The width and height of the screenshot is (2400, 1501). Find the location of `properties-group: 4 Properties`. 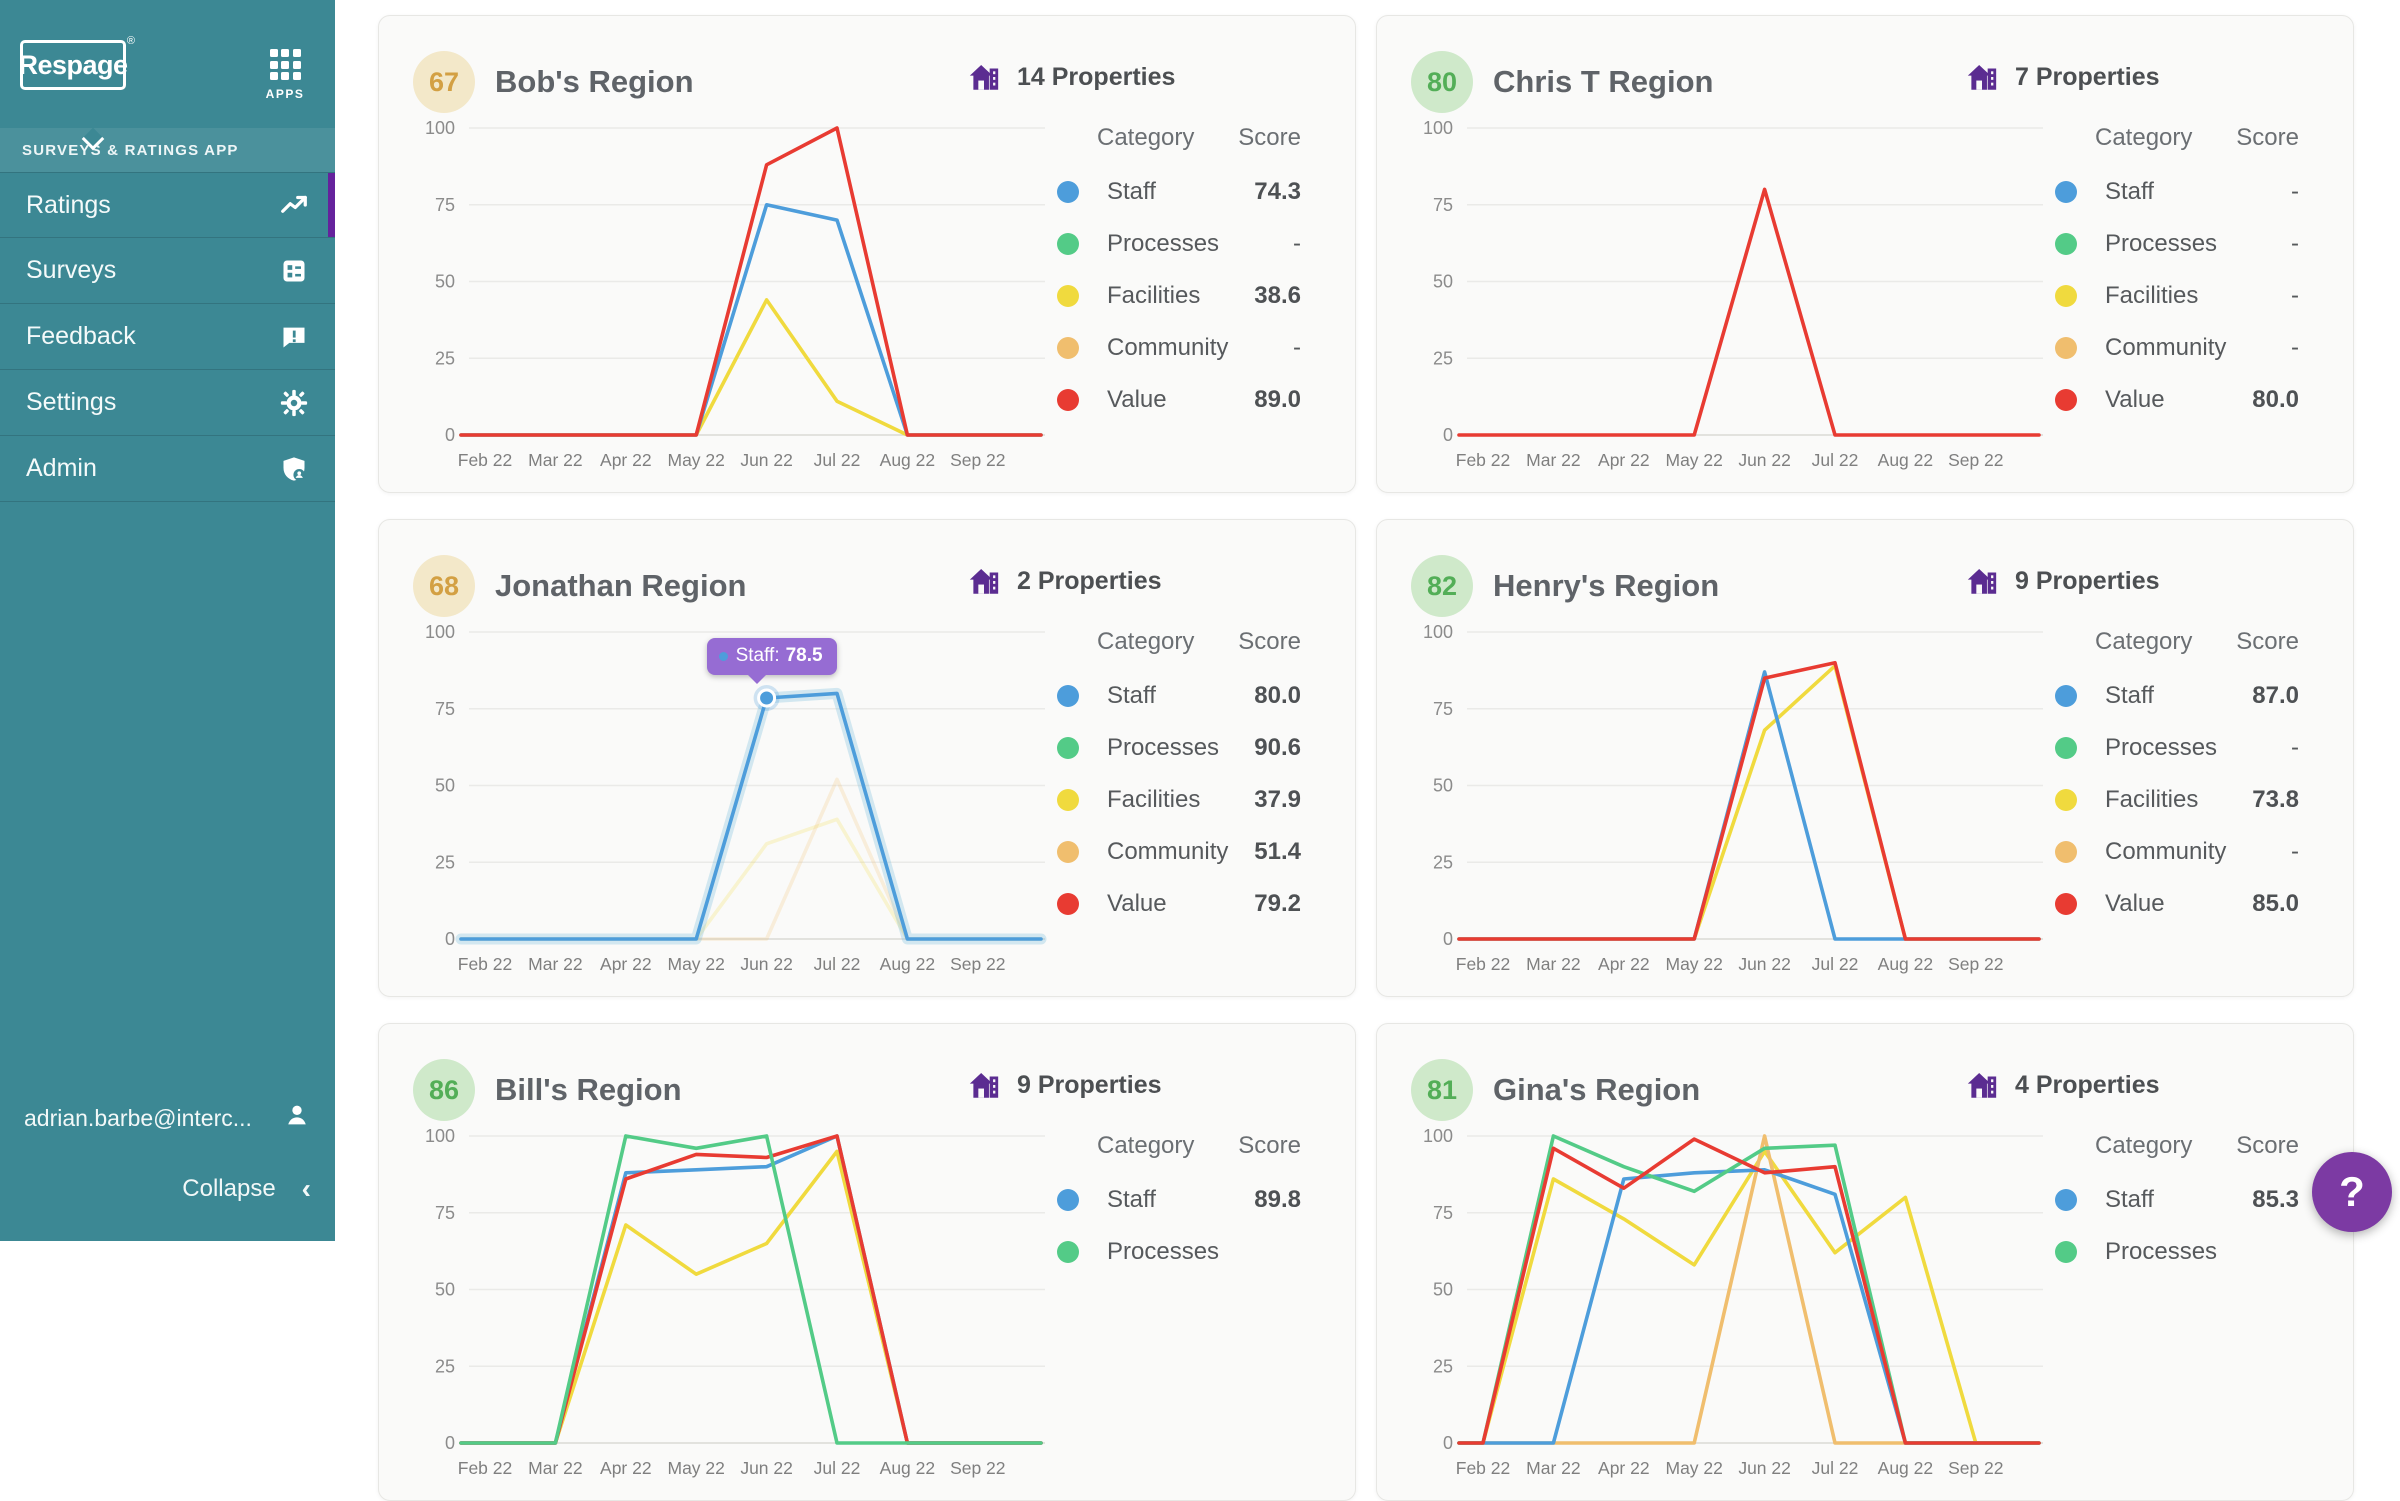

properties-group: 4 Properties is located at coordinates (2062, 1085).